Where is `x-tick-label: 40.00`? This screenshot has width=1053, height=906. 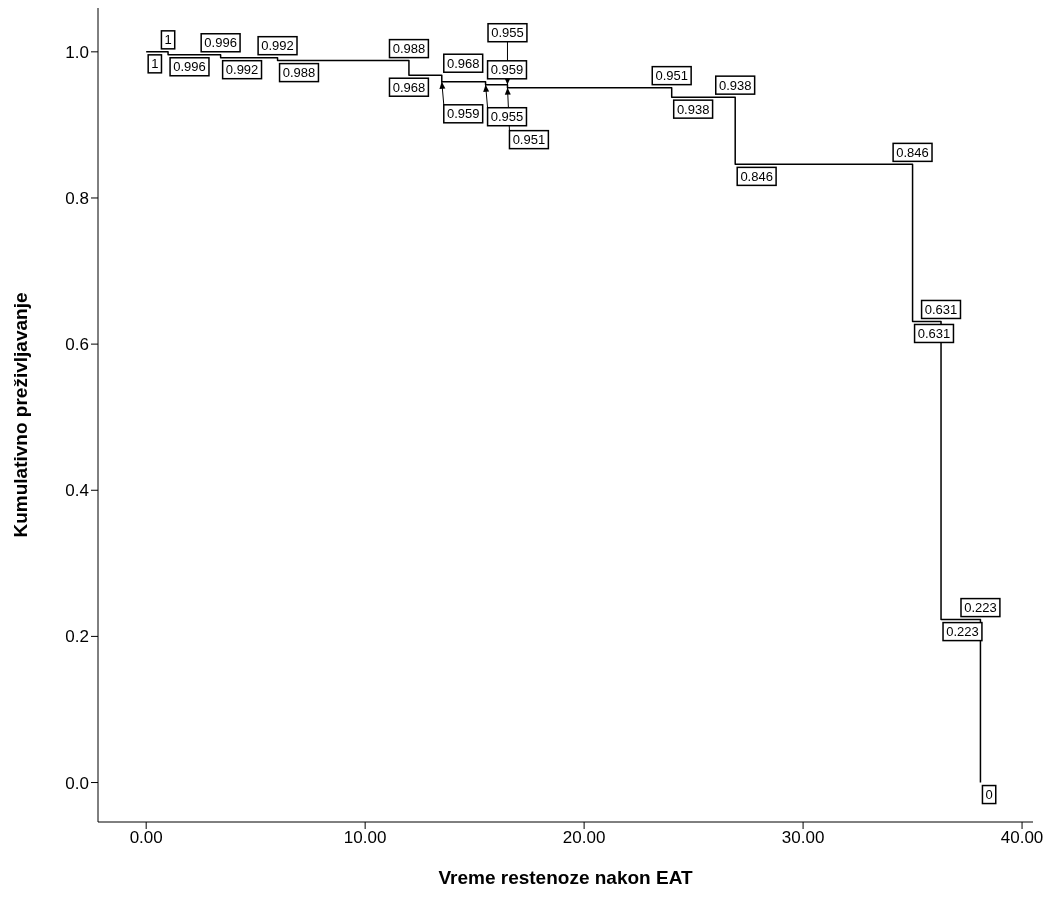 x-tick-label: 40.00 is located at coordinates (1022, 838).